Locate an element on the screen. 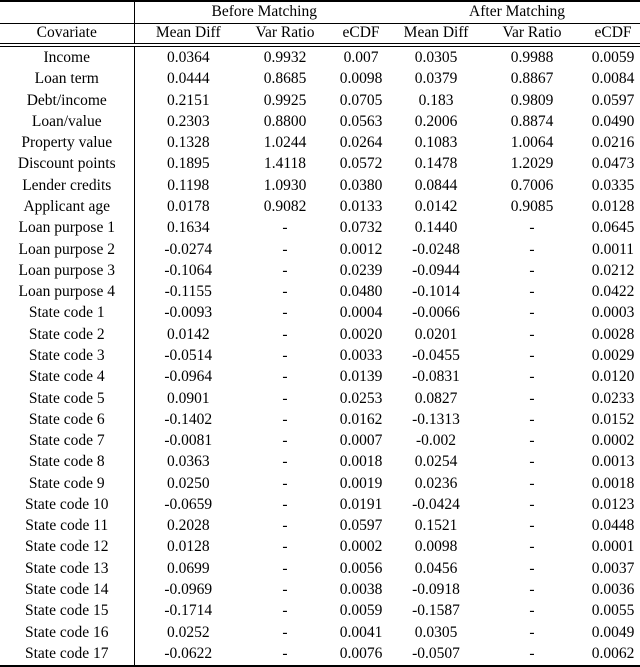 The width and height of the screenshot is (640, 667). covariate-cell: State code 16 is located at coordinates (67, 632).